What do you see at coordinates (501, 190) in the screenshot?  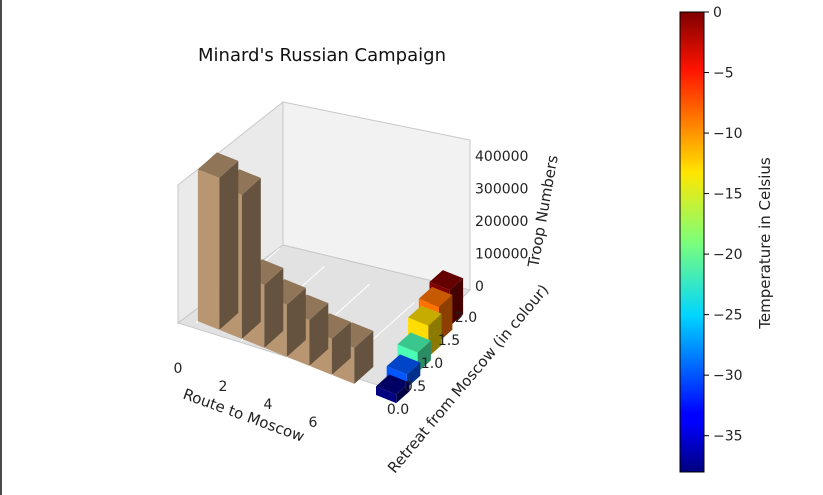 I see `z-tick-label: 300000` at bounding box center [501, 190].